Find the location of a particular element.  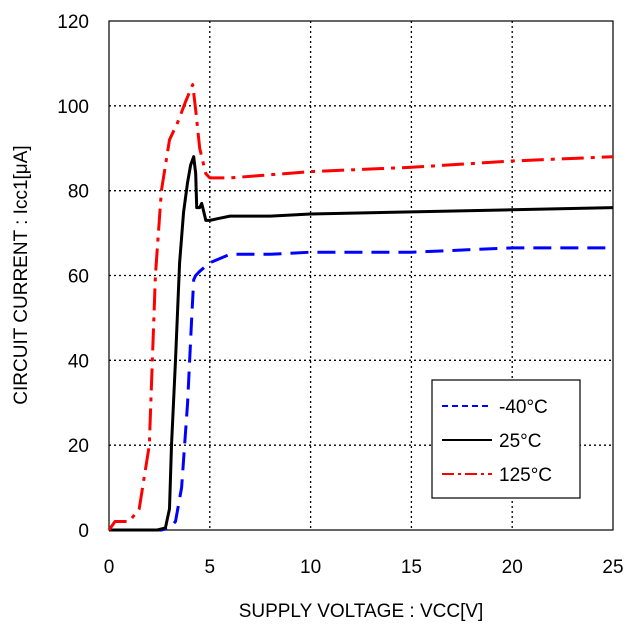

y-tick-label: 100 is located at coordinates (73, 107).